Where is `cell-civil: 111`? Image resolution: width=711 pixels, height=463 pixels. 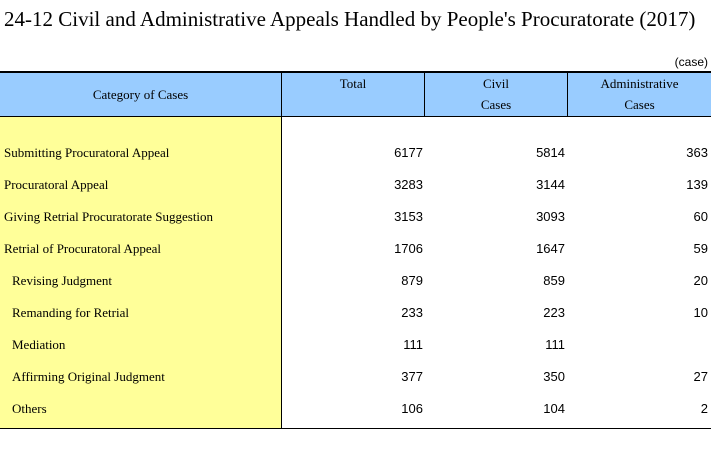
cell-civil: 111 is located at coordinates (555, 344).